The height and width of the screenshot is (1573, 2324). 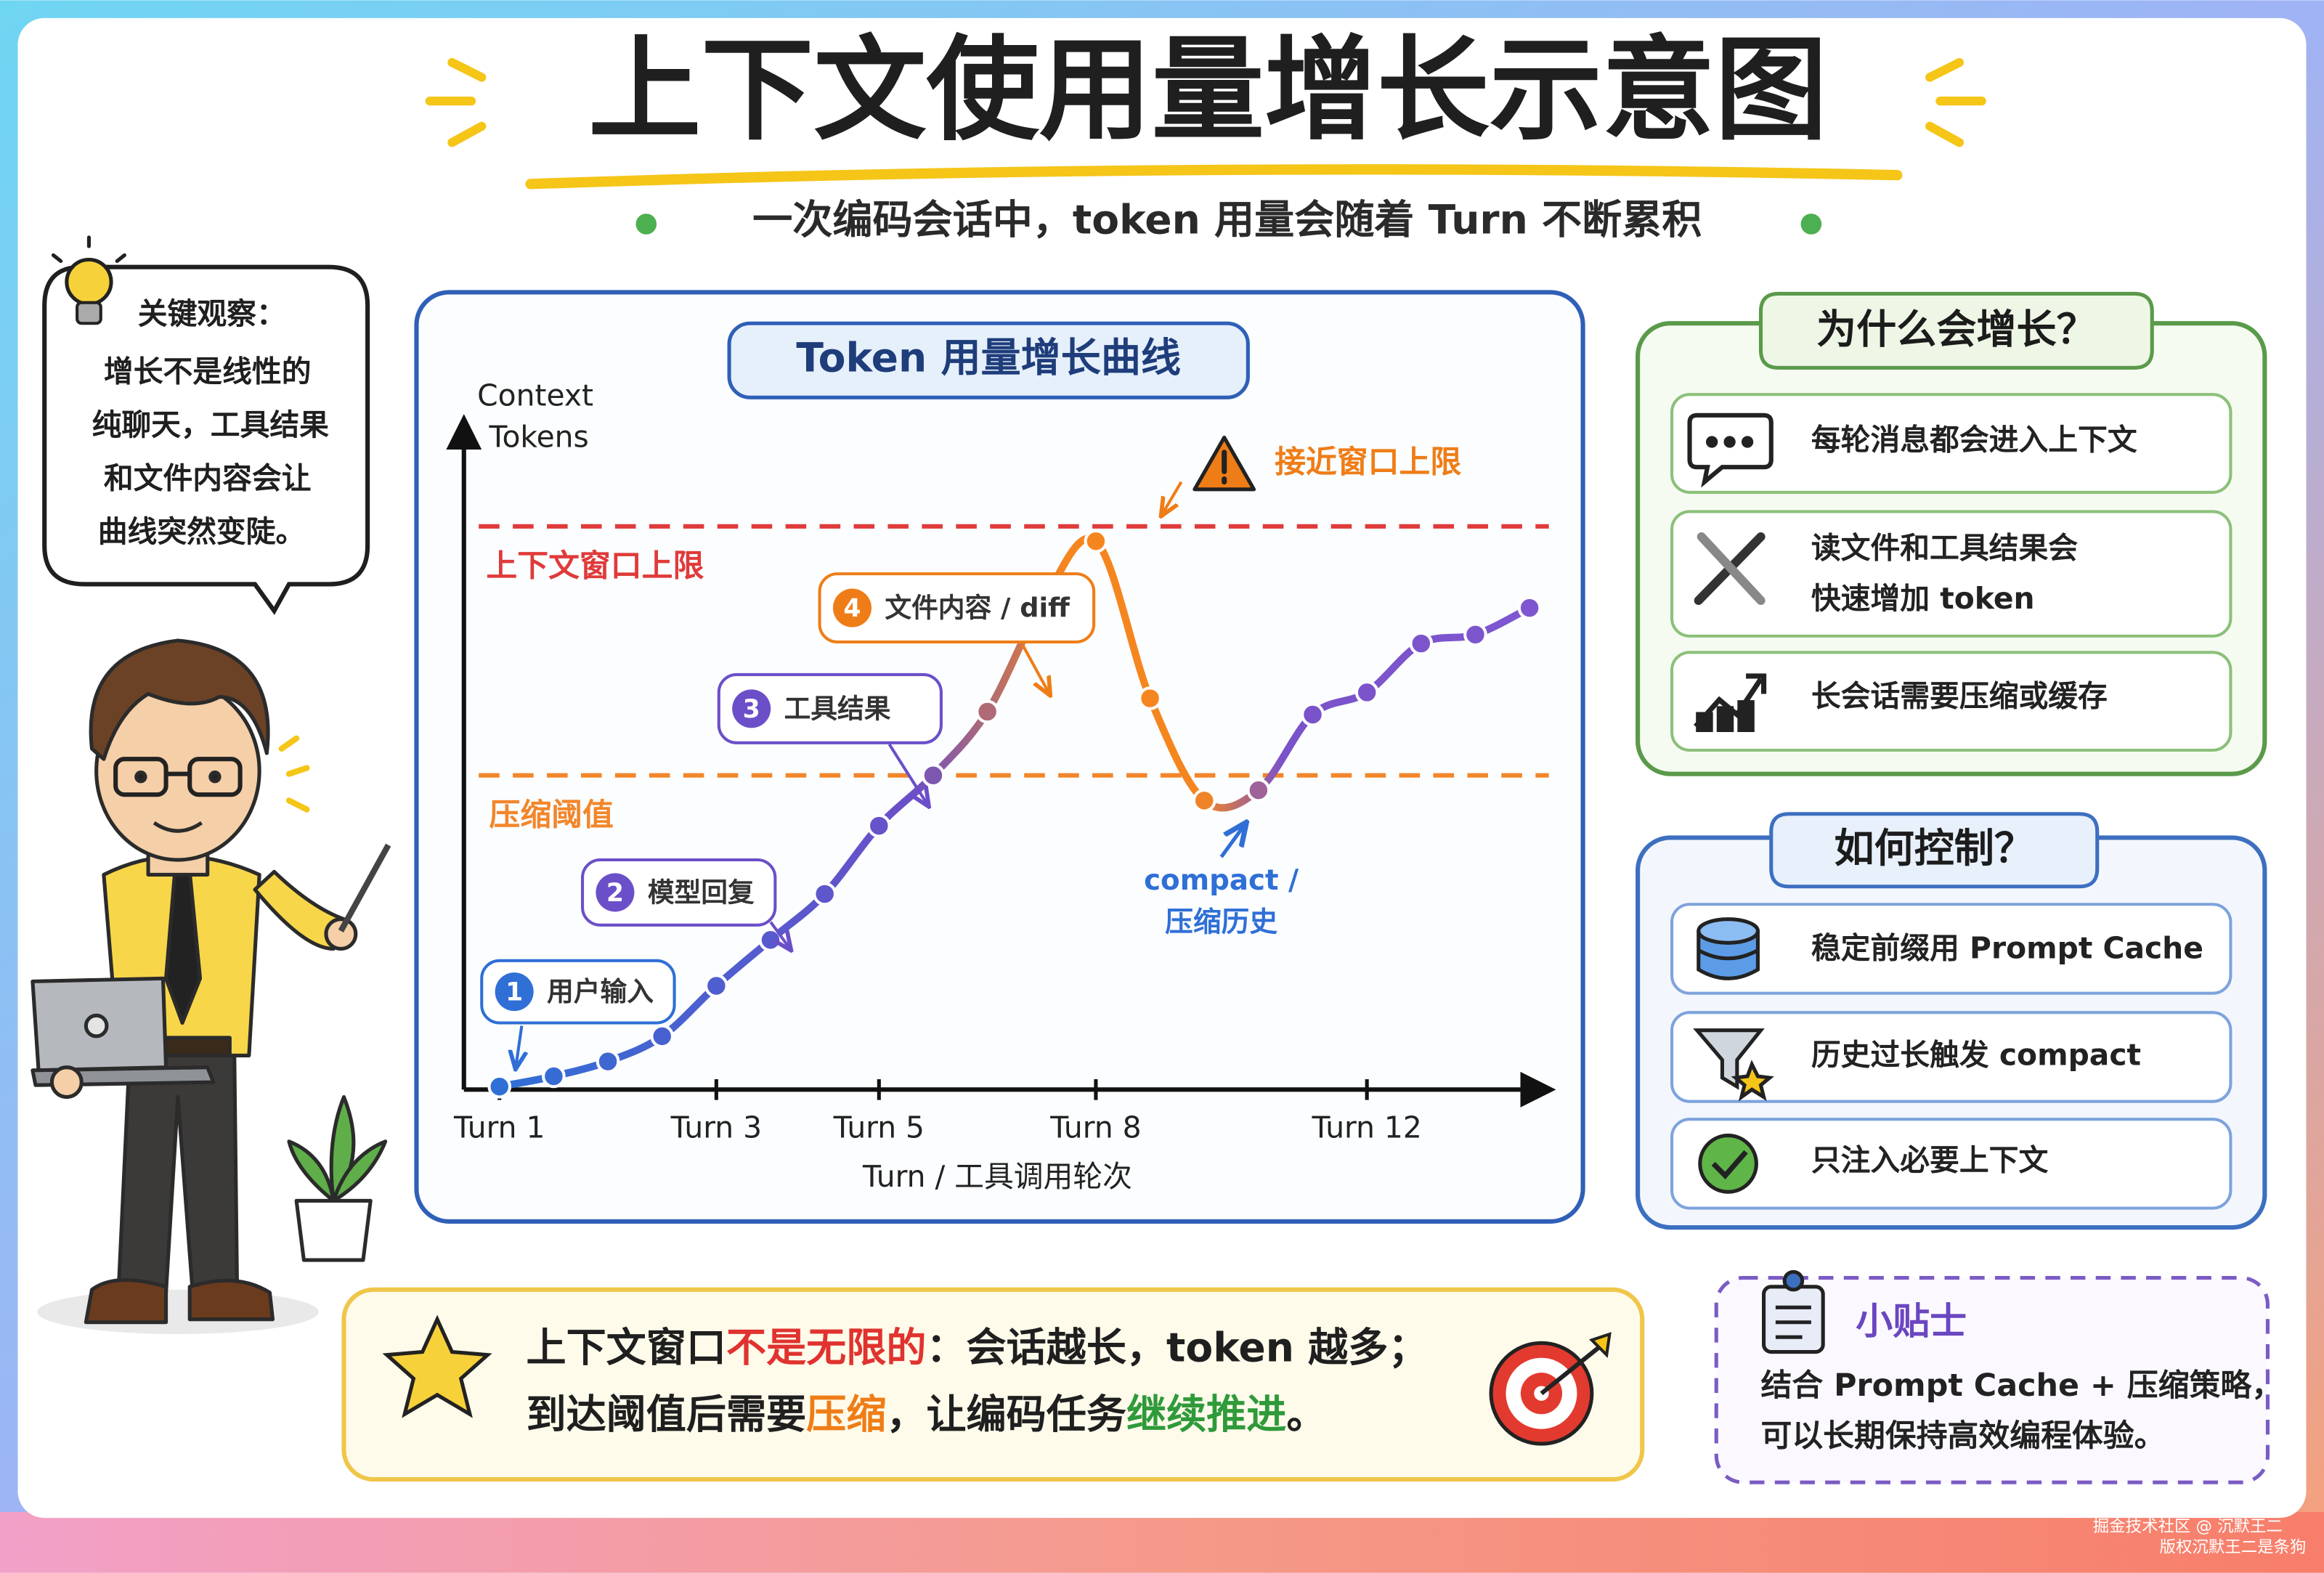 I want to click on panel-item: 长会话需要压缩或缓存, so click(x=1959, y=696).